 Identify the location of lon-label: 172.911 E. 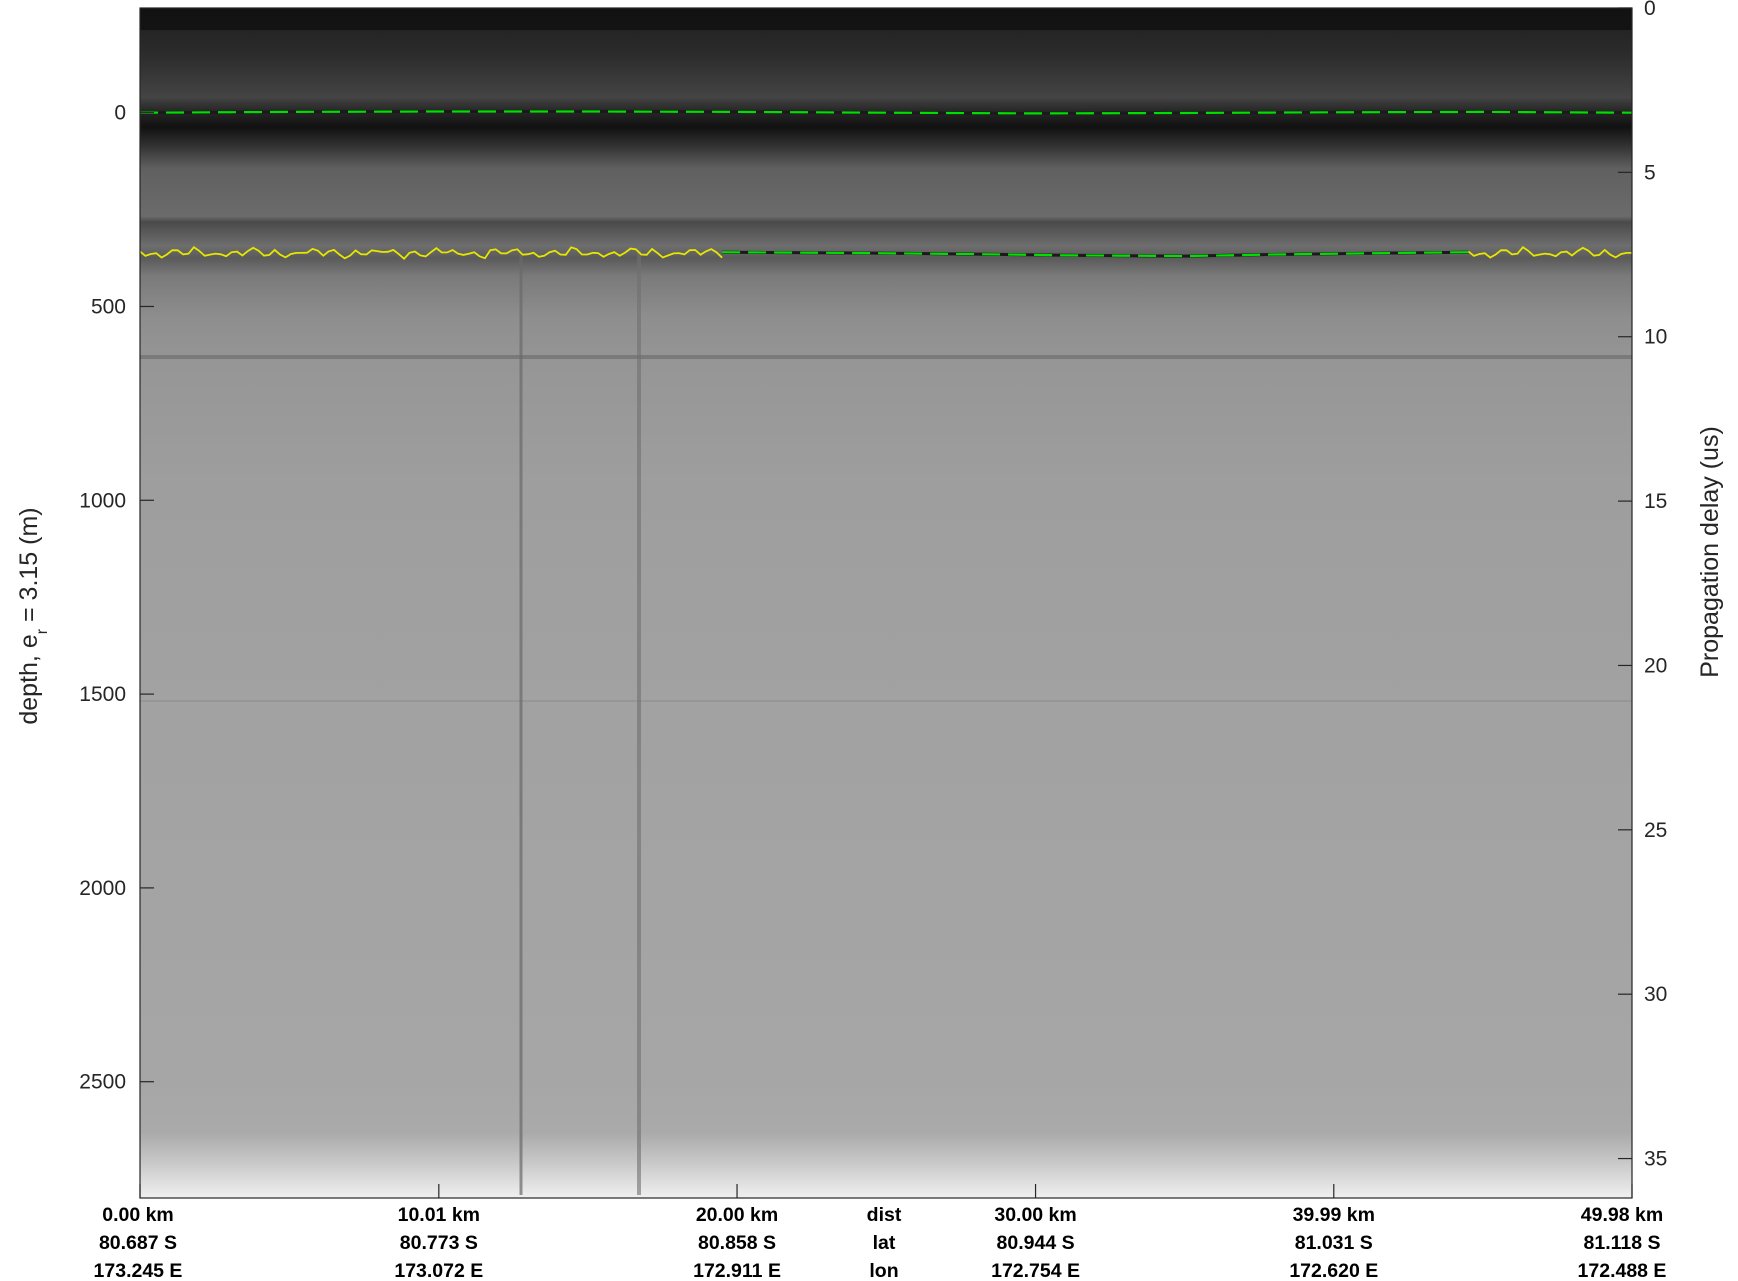
(737, 1270).